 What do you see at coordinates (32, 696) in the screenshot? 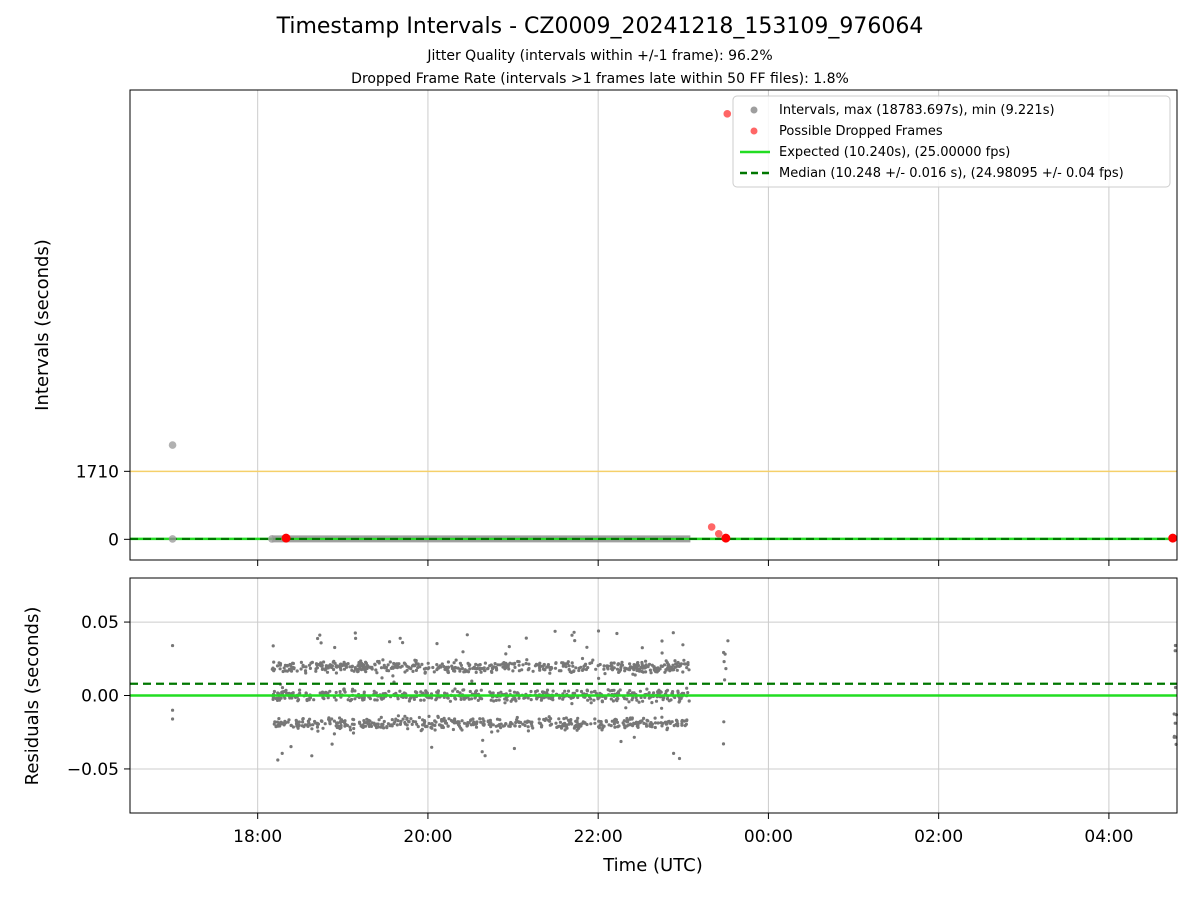
I see `residuals-y-label: Residuals (seconds)` at bounding box center [32, 696].